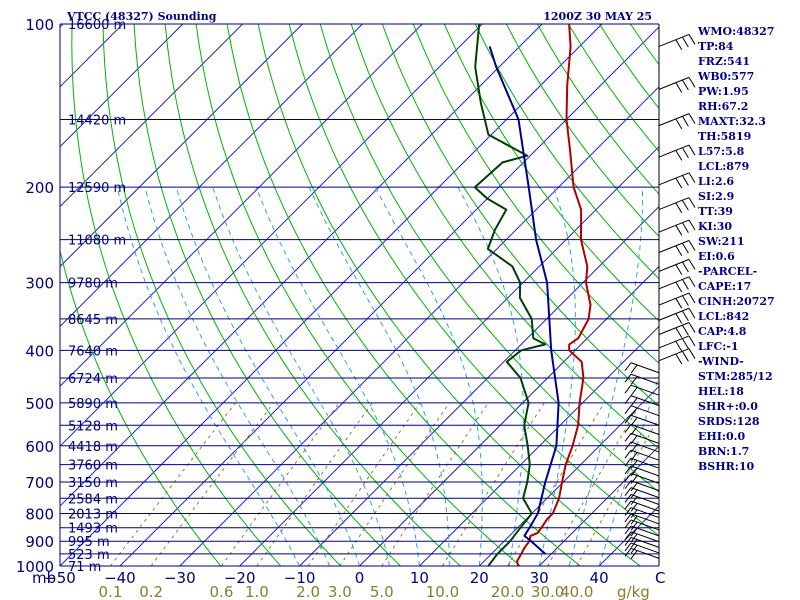 The height and width of the screenshot is (600, 800). I want to click on index-value: SW:211, so click(721, 241).